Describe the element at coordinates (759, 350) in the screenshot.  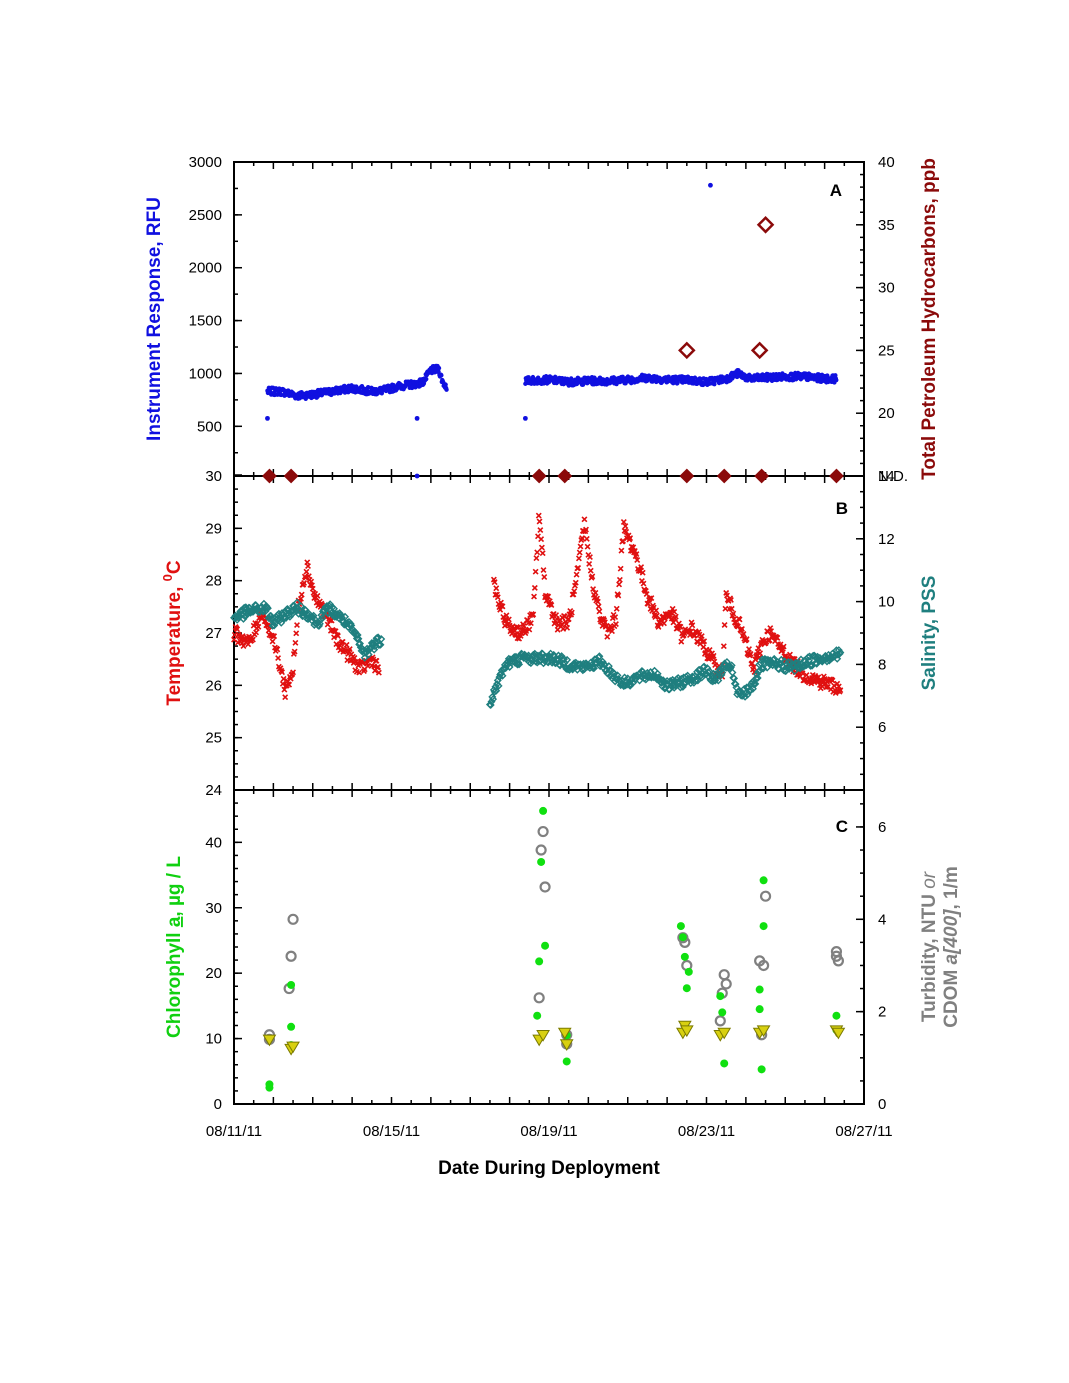
I see `tph-point` at that location.